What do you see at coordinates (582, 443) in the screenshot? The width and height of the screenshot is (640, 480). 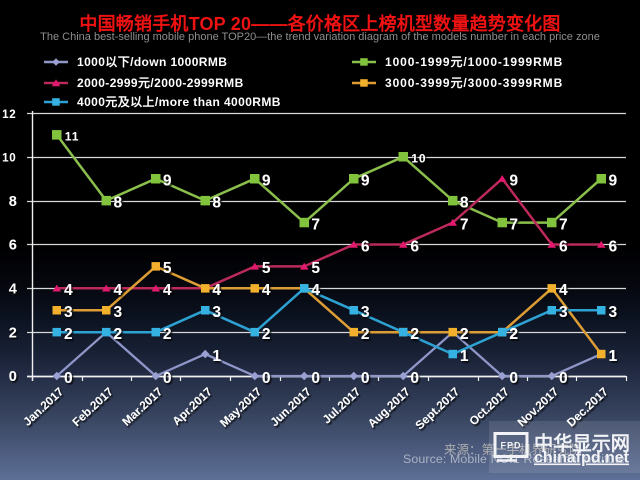 I see `svg-text: 中华显示网` at bounding box center [582, 443].